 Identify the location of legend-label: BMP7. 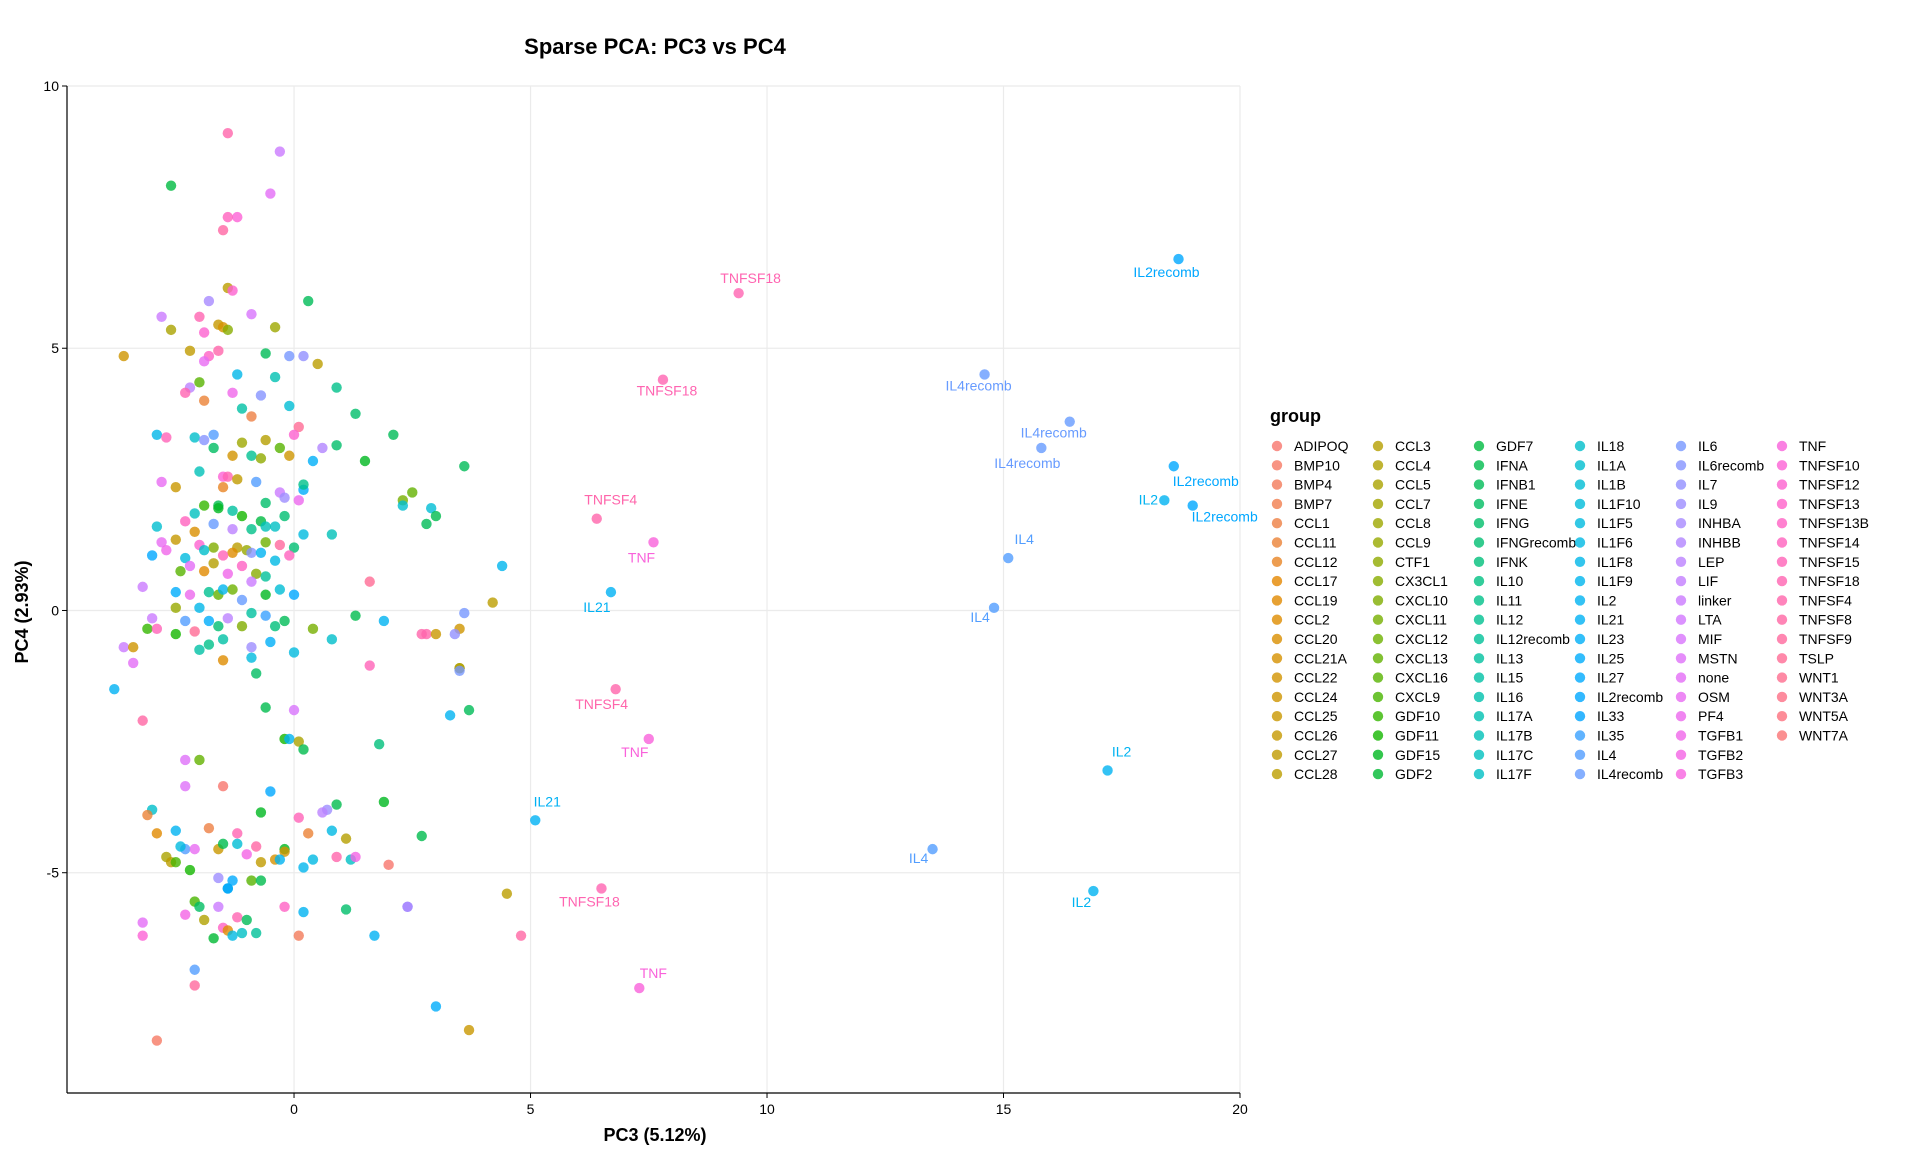
(1313, 504).